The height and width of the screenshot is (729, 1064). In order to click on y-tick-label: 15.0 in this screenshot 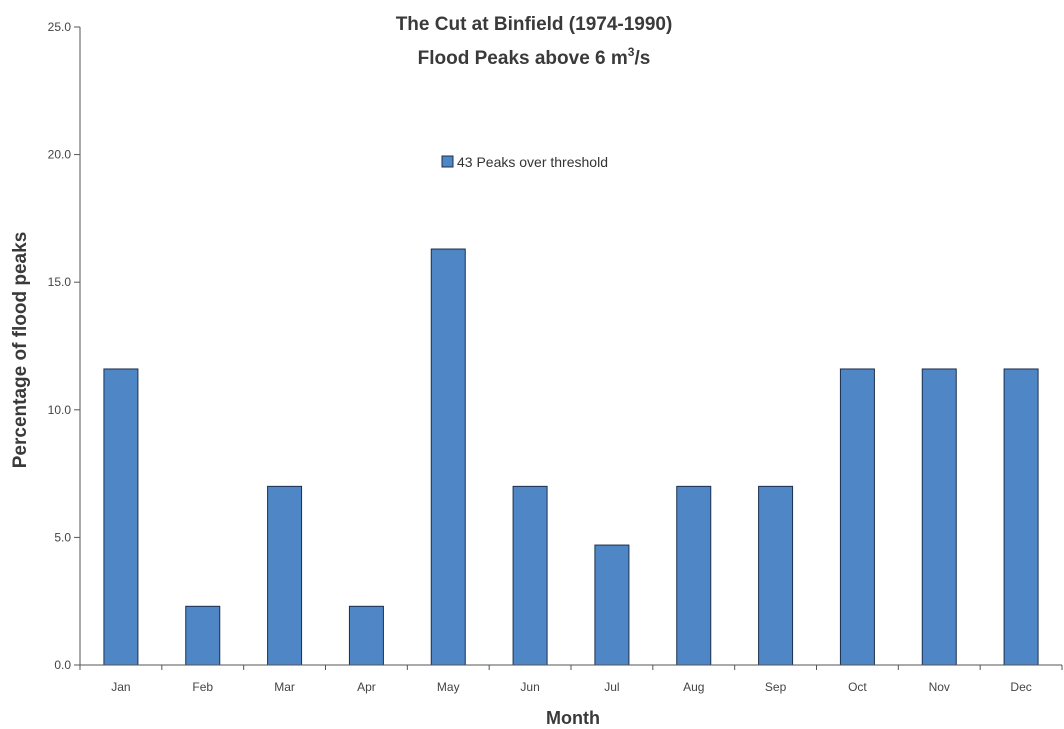, I will do `click(60, 282)`.